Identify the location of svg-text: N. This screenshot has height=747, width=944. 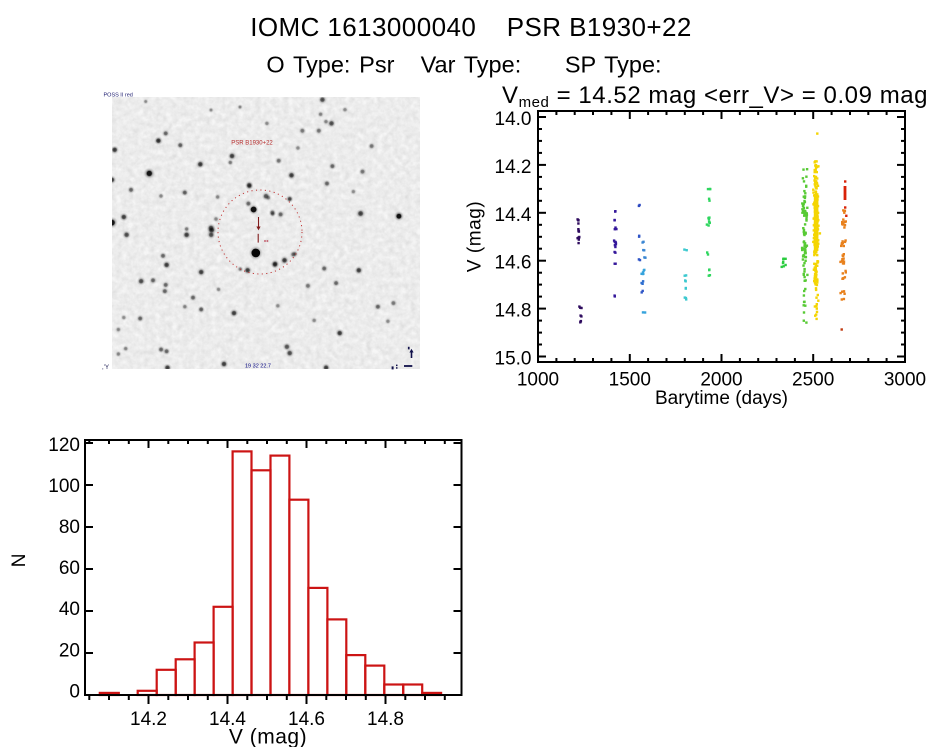
(19, 561).